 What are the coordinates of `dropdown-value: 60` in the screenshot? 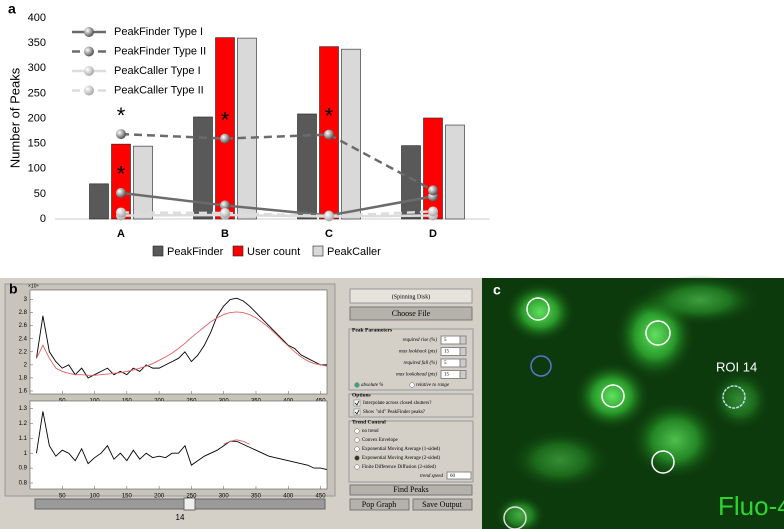 It's located at (453, 476).